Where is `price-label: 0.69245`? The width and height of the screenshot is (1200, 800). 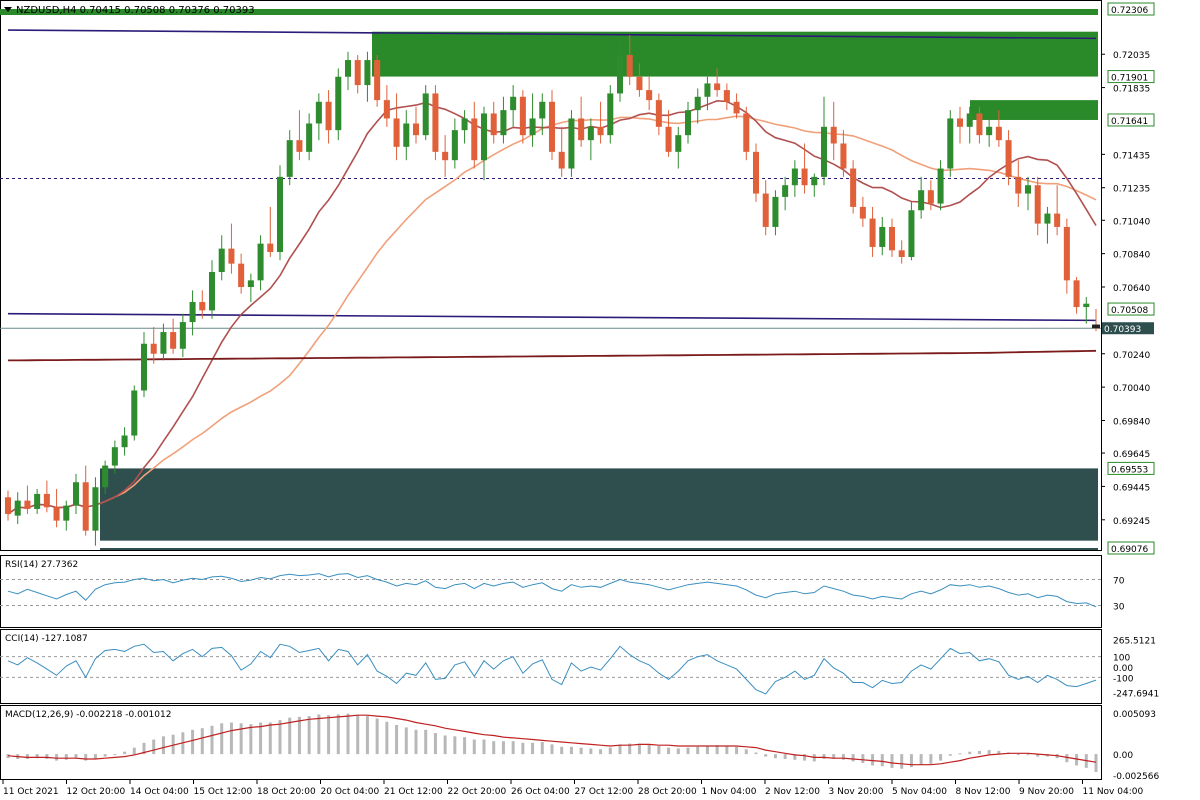
price-label: 0.69245 is located at coordinates (1131, 522).